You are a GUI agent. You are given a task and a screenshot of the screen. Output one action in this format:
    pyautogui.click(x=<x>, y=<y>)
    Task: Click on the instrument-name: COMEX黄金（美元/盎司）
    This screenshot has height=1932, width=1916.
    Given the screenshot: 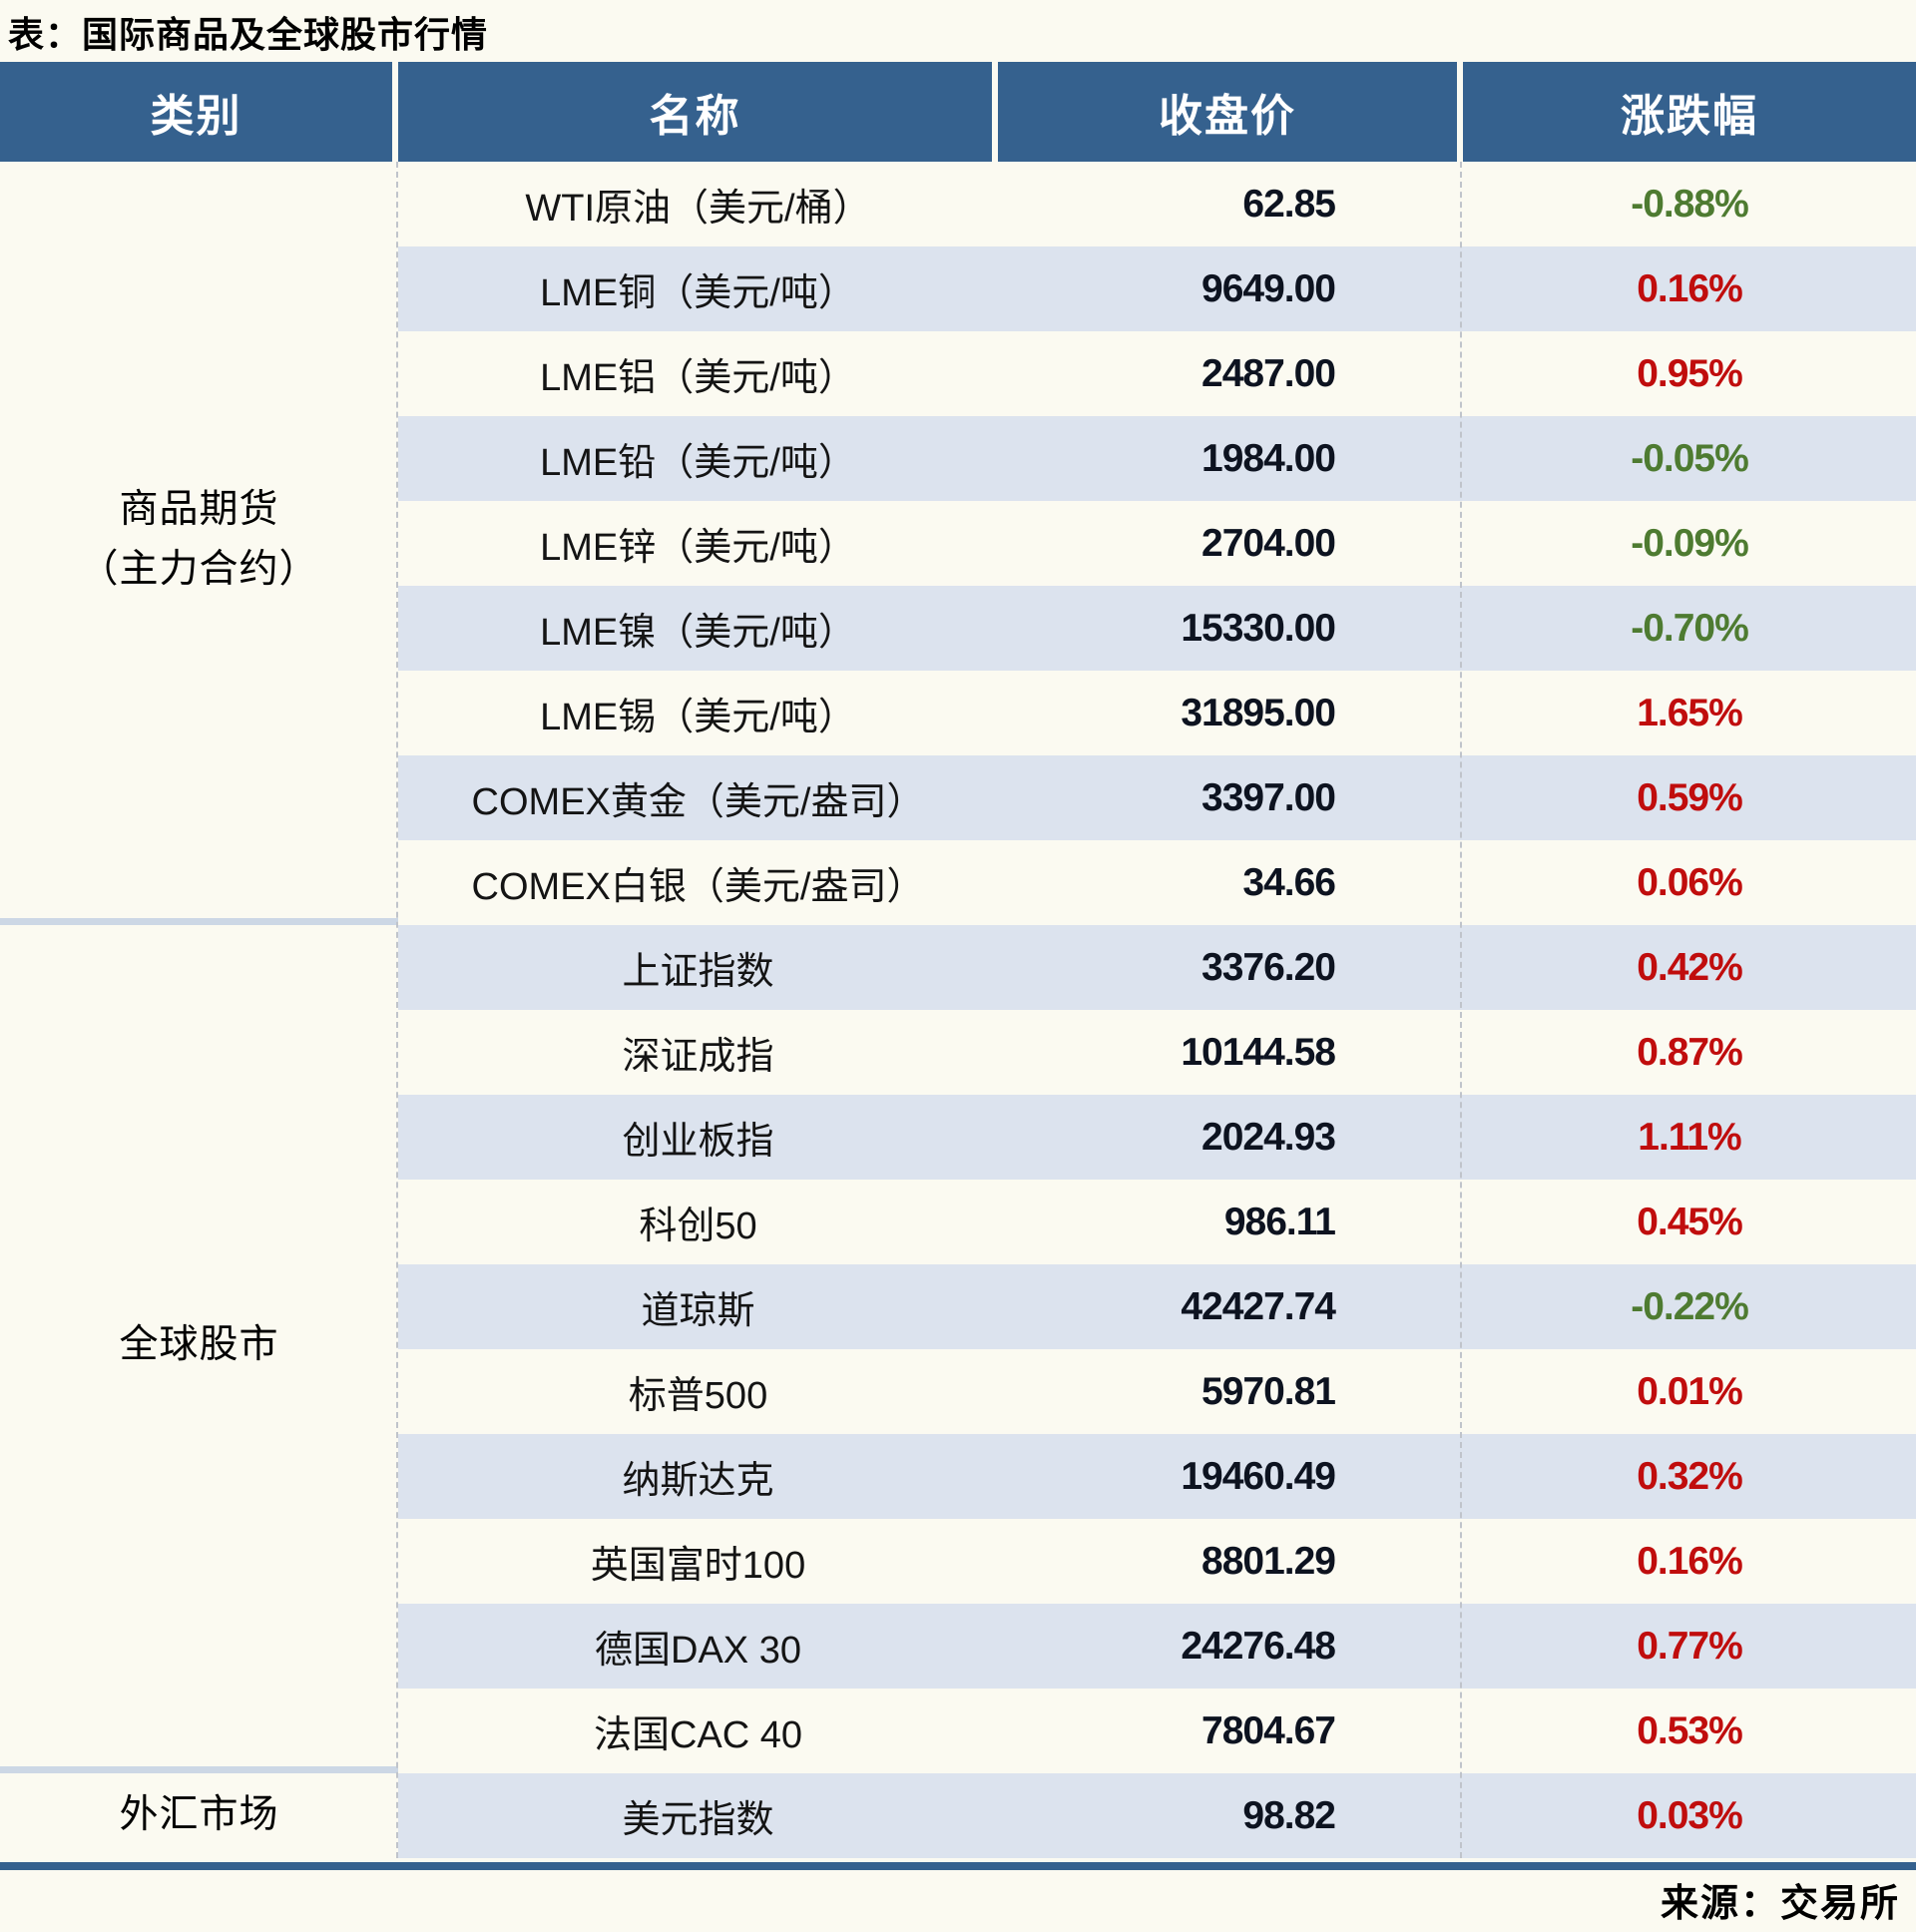 What is the action you would take?
    pyautogui.click(x=698, y=802)
    